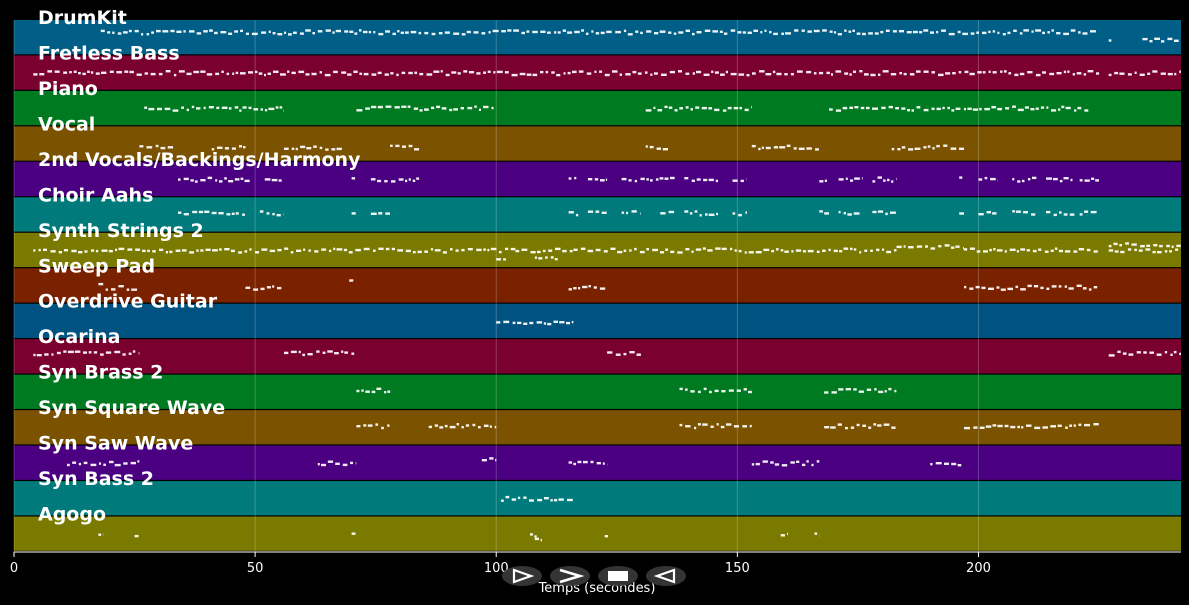 The width and height of the screenshot is (1189, 605). I want to click on track-label: Synth Strings 2, so click(121, 231).